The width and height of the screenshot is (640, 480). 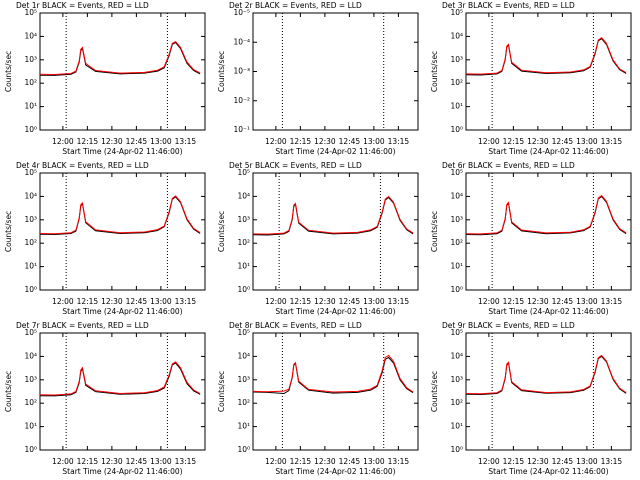 What do you see at coordinates (241, 71) in the screenshot?
I see `y-tick-label: 10⁻³` at bounding box center [241, 71].